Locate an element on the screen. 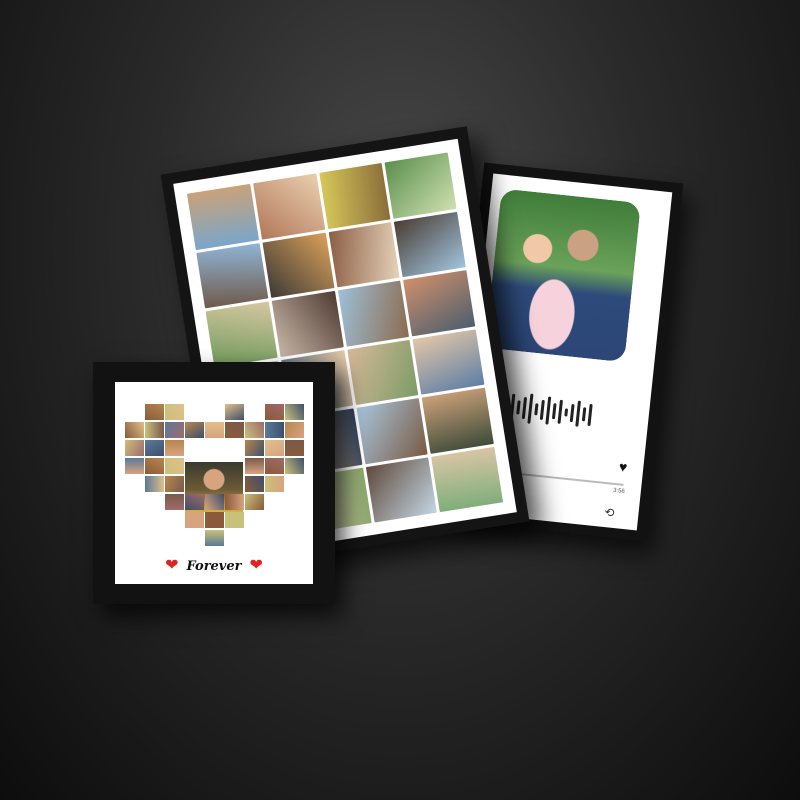  forever-caption: Forever is located at coordinates (214, 566).